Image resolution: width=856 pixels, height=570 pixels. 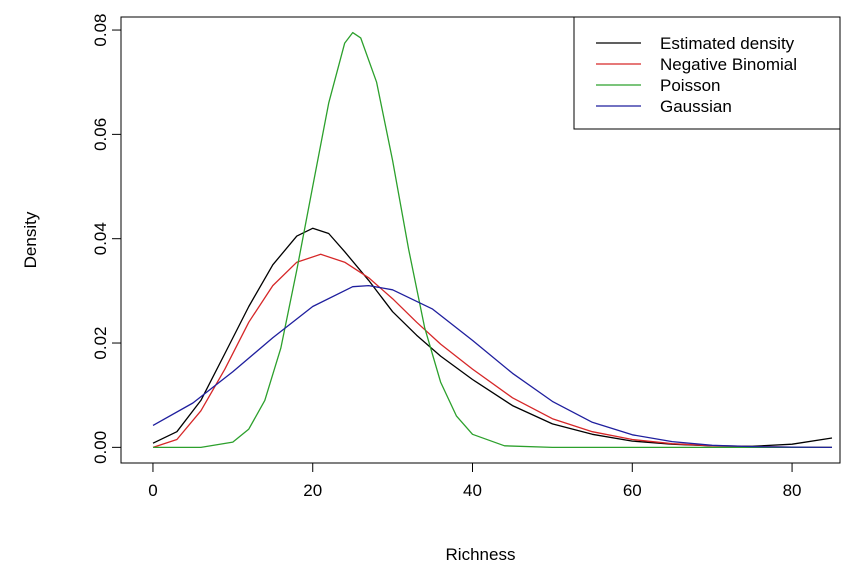 I want to click on y-tick-label: 0.08, so click(x=100, y=29).